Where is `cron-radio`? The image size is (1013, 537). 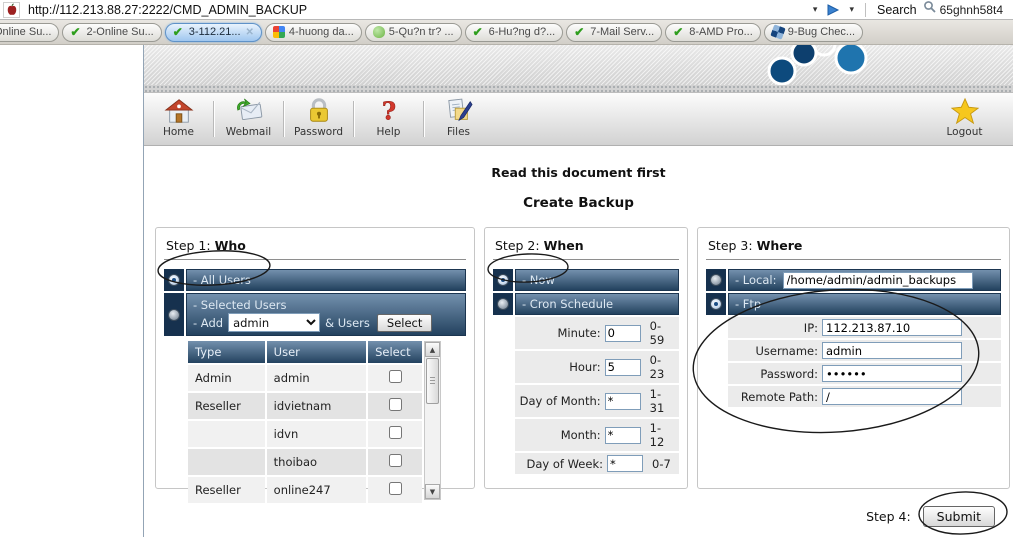
cron-radio is located at coordinates (503, 304).